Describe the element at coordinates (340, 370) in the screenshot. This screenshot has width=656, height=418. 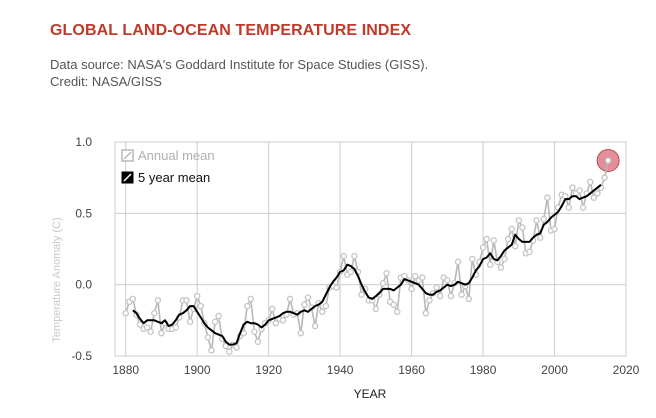
I see `x-tick-label: 1940` at that location.